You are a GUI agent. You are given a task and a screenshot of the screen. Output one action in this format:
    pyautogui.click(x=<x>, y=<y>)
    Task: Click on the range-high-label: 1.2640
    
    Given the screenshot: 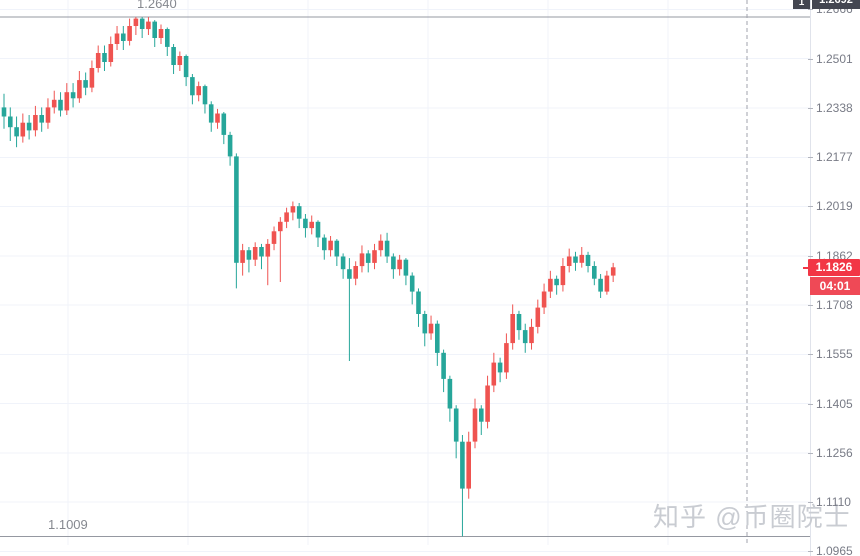 What is the action you would take?
    pyautogui.click(x=157, y=5)
    